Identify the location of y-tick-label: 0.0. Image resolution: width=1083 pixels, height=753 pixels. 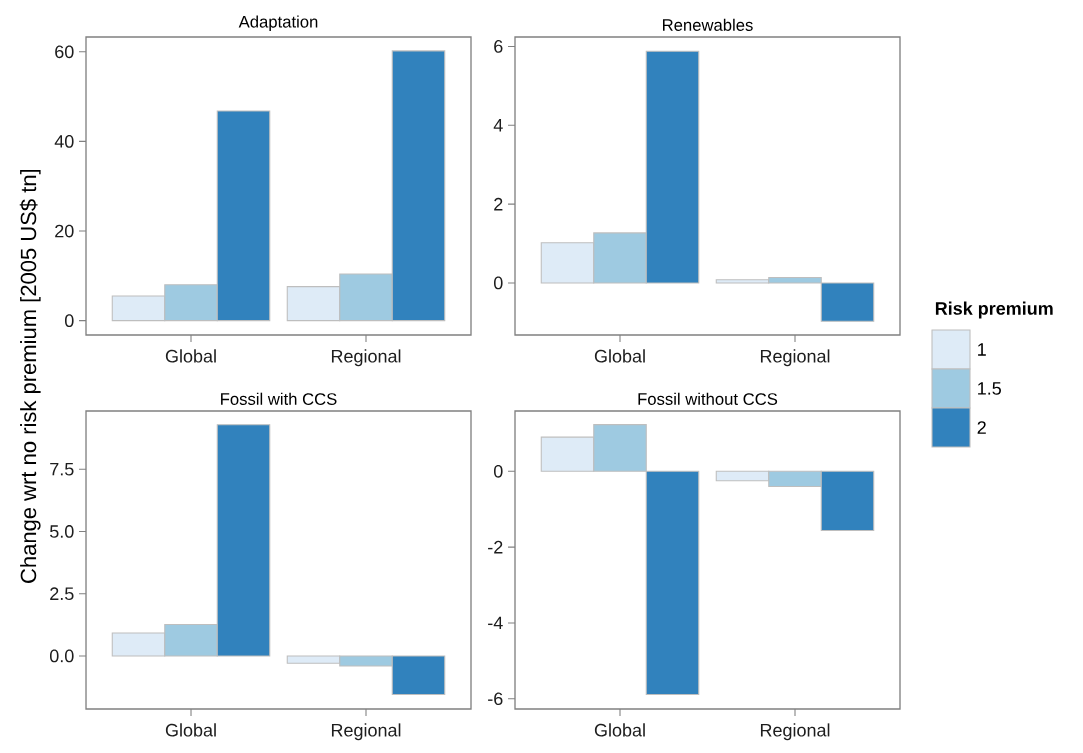
(61, 656).